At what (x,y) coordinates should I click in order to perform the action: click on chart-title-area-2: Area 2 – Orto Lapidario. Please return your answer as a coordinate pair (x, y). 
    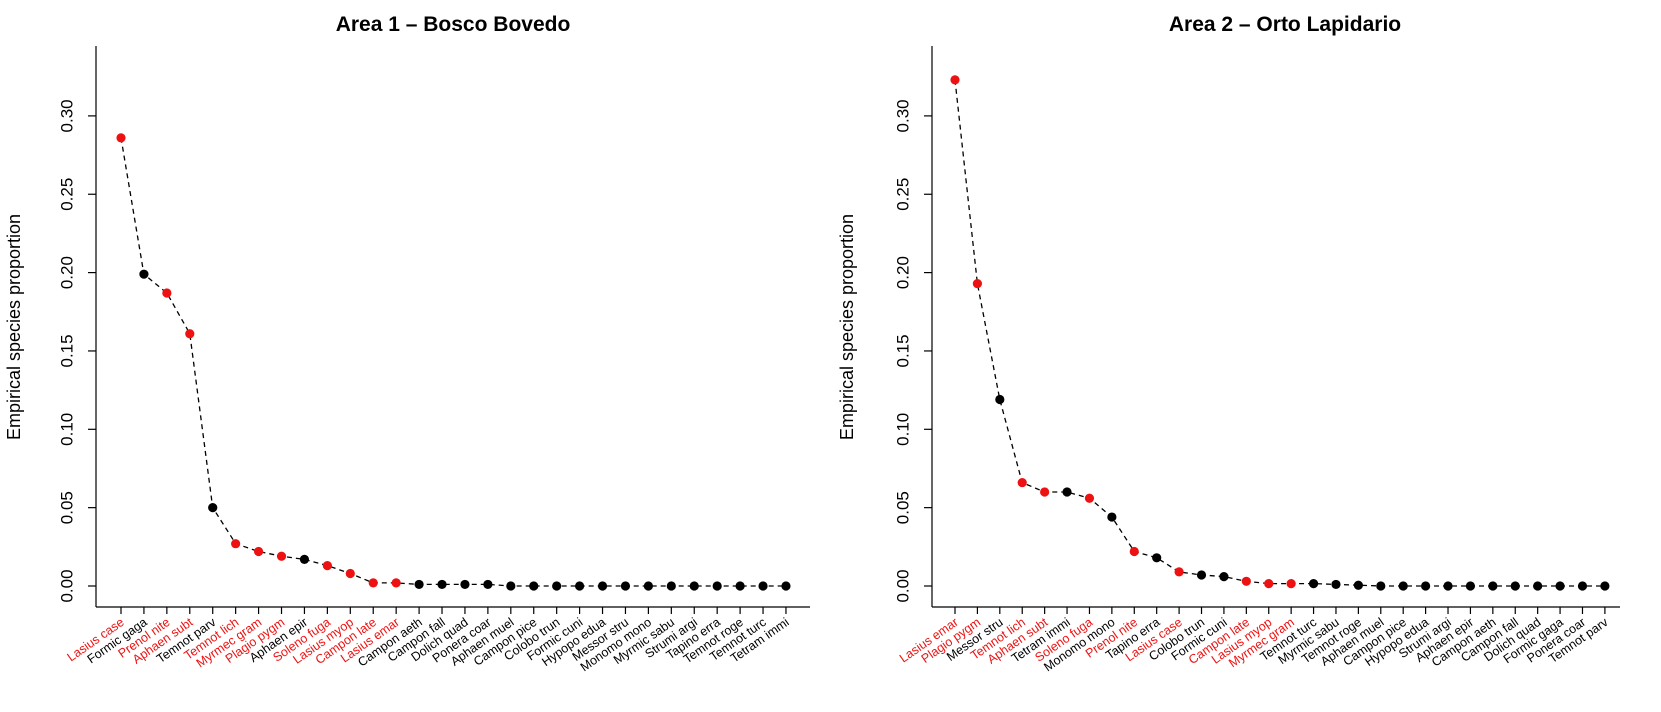
    Looking at the image, I should click on (1285, 24).